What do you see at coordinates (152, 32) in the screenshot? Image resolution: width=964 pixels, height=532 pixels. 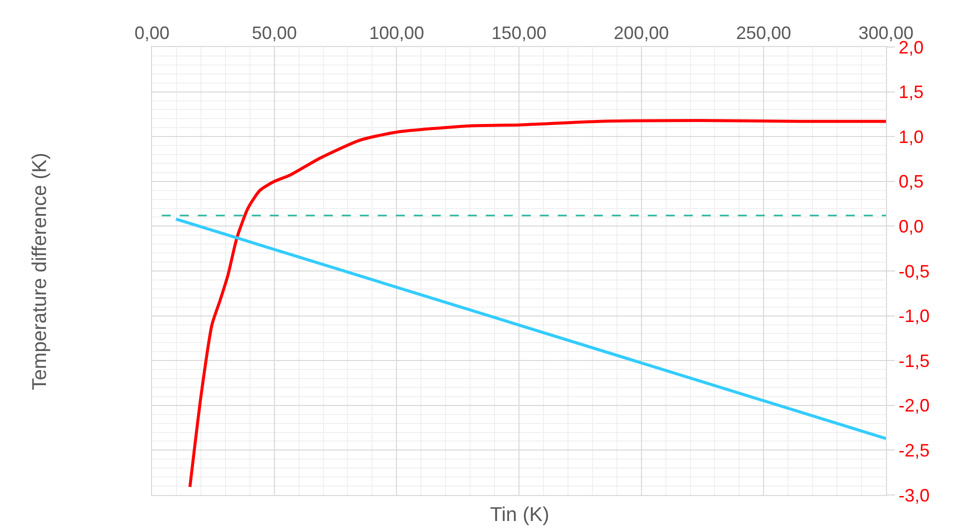 I see `x-tick-label: 0,00` at bounding box center [152, 32].